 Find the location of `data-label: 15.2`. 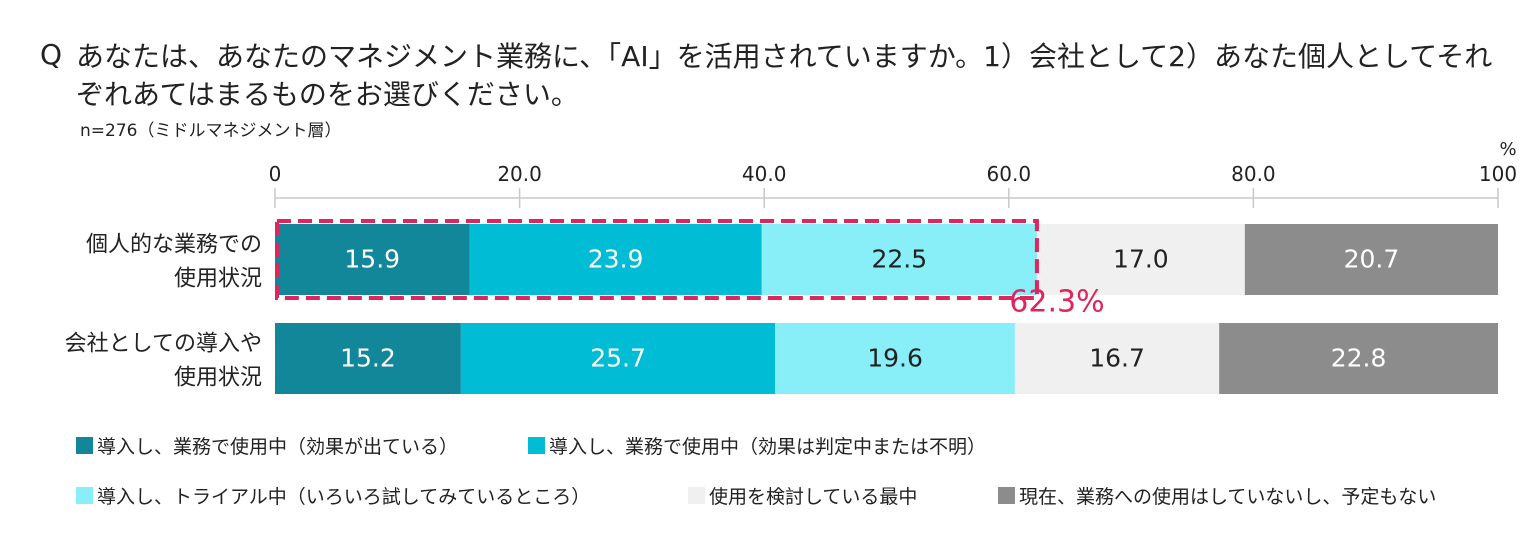

data-label: 15.2 is located at coordinates (368, 358).